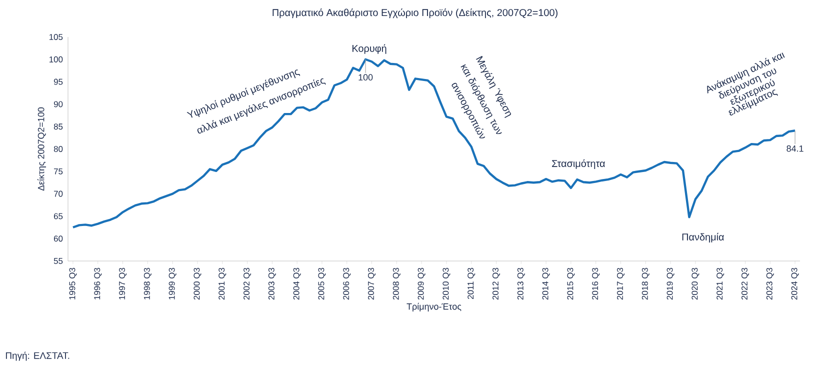  Describe the element at coordinates (496, 284) in the screenshot. I see `x-tick-label: 2012 Q3` at that location.